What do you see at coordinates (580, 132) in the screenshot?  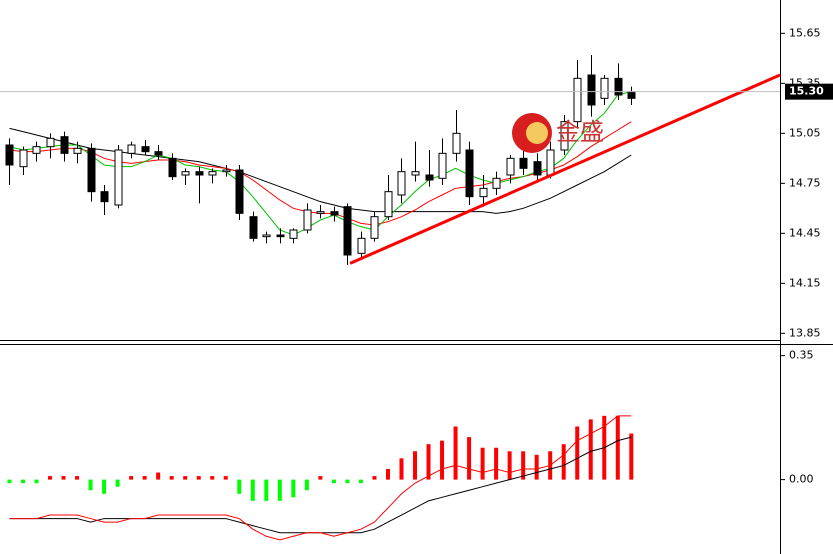 I see `watermark-text: 金盛` at bounding box center [580, 132].